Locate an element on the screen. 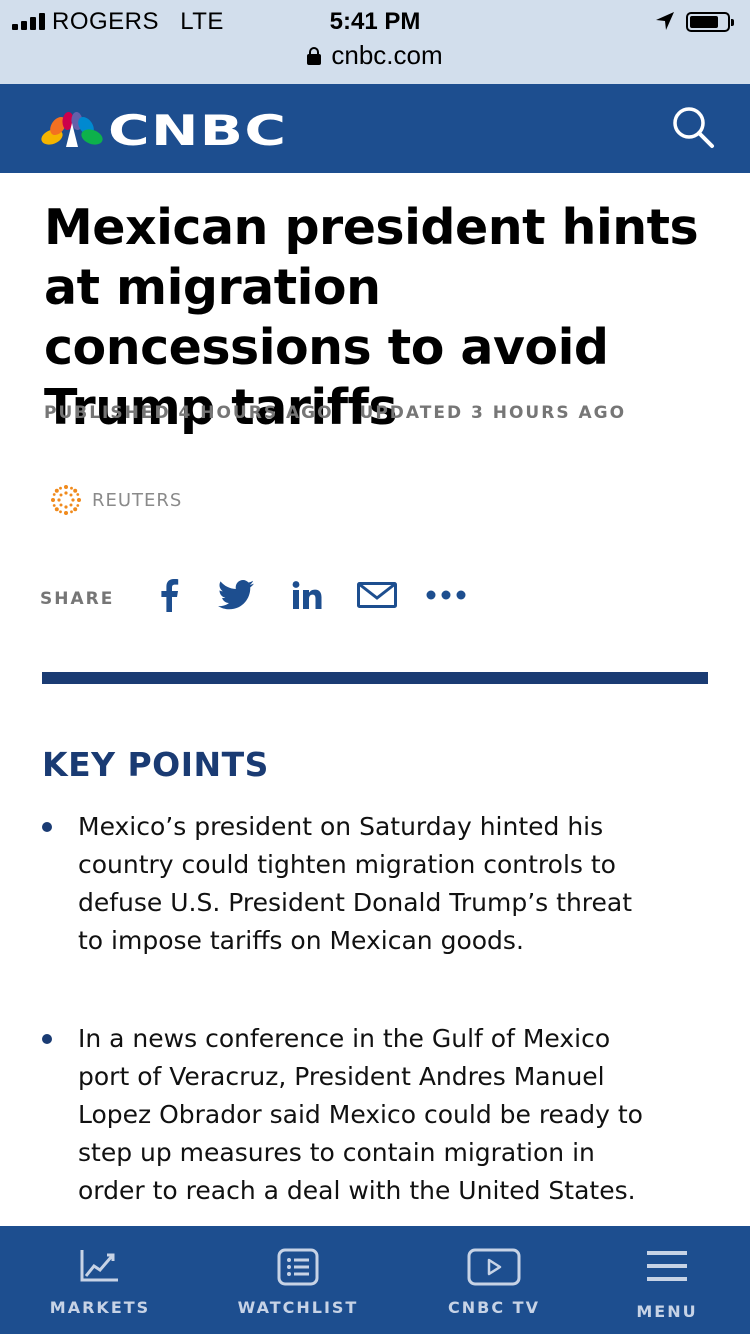 Image resolution: width=750 pixels, height=1334 pixels. browser-chrome: ROGERS LTE 5:41 PM cnbc.com is located at coordinates (375, 42).